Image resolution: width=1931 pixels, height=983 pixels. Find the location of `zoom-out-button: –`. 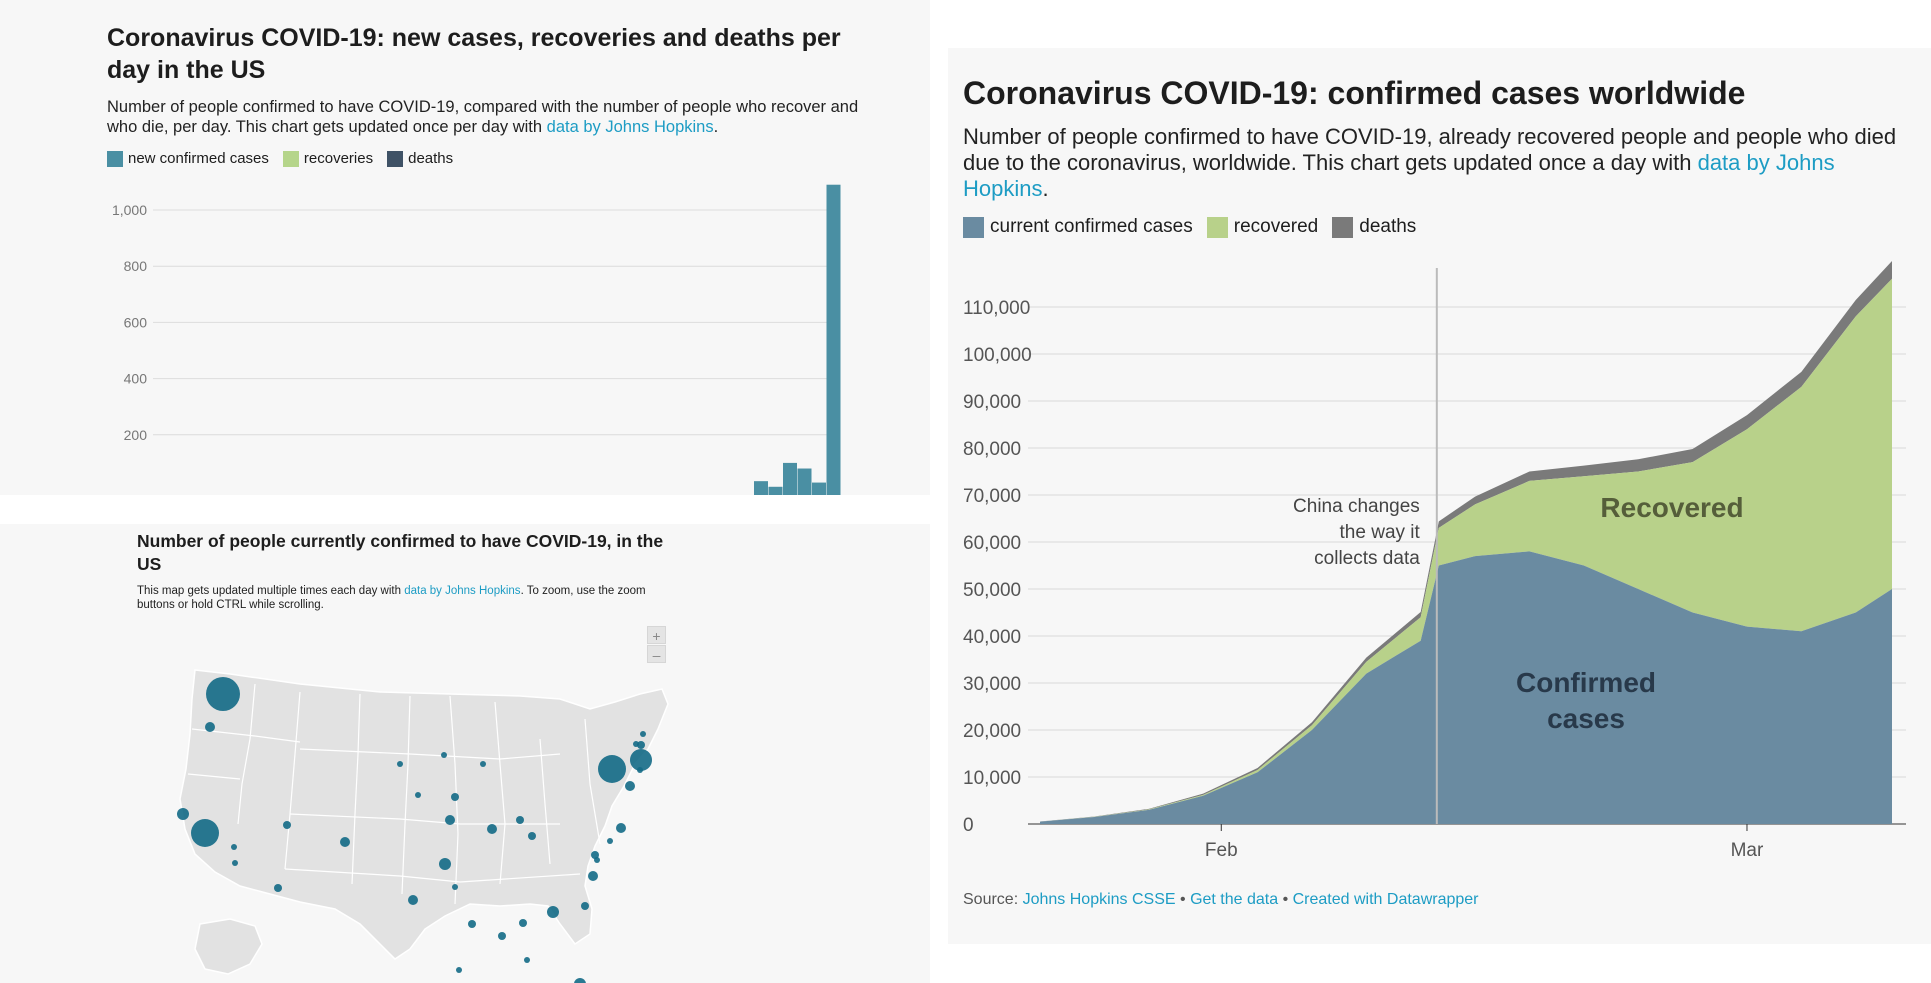

zoom-out-button: – is located at coordinates (656, 654).